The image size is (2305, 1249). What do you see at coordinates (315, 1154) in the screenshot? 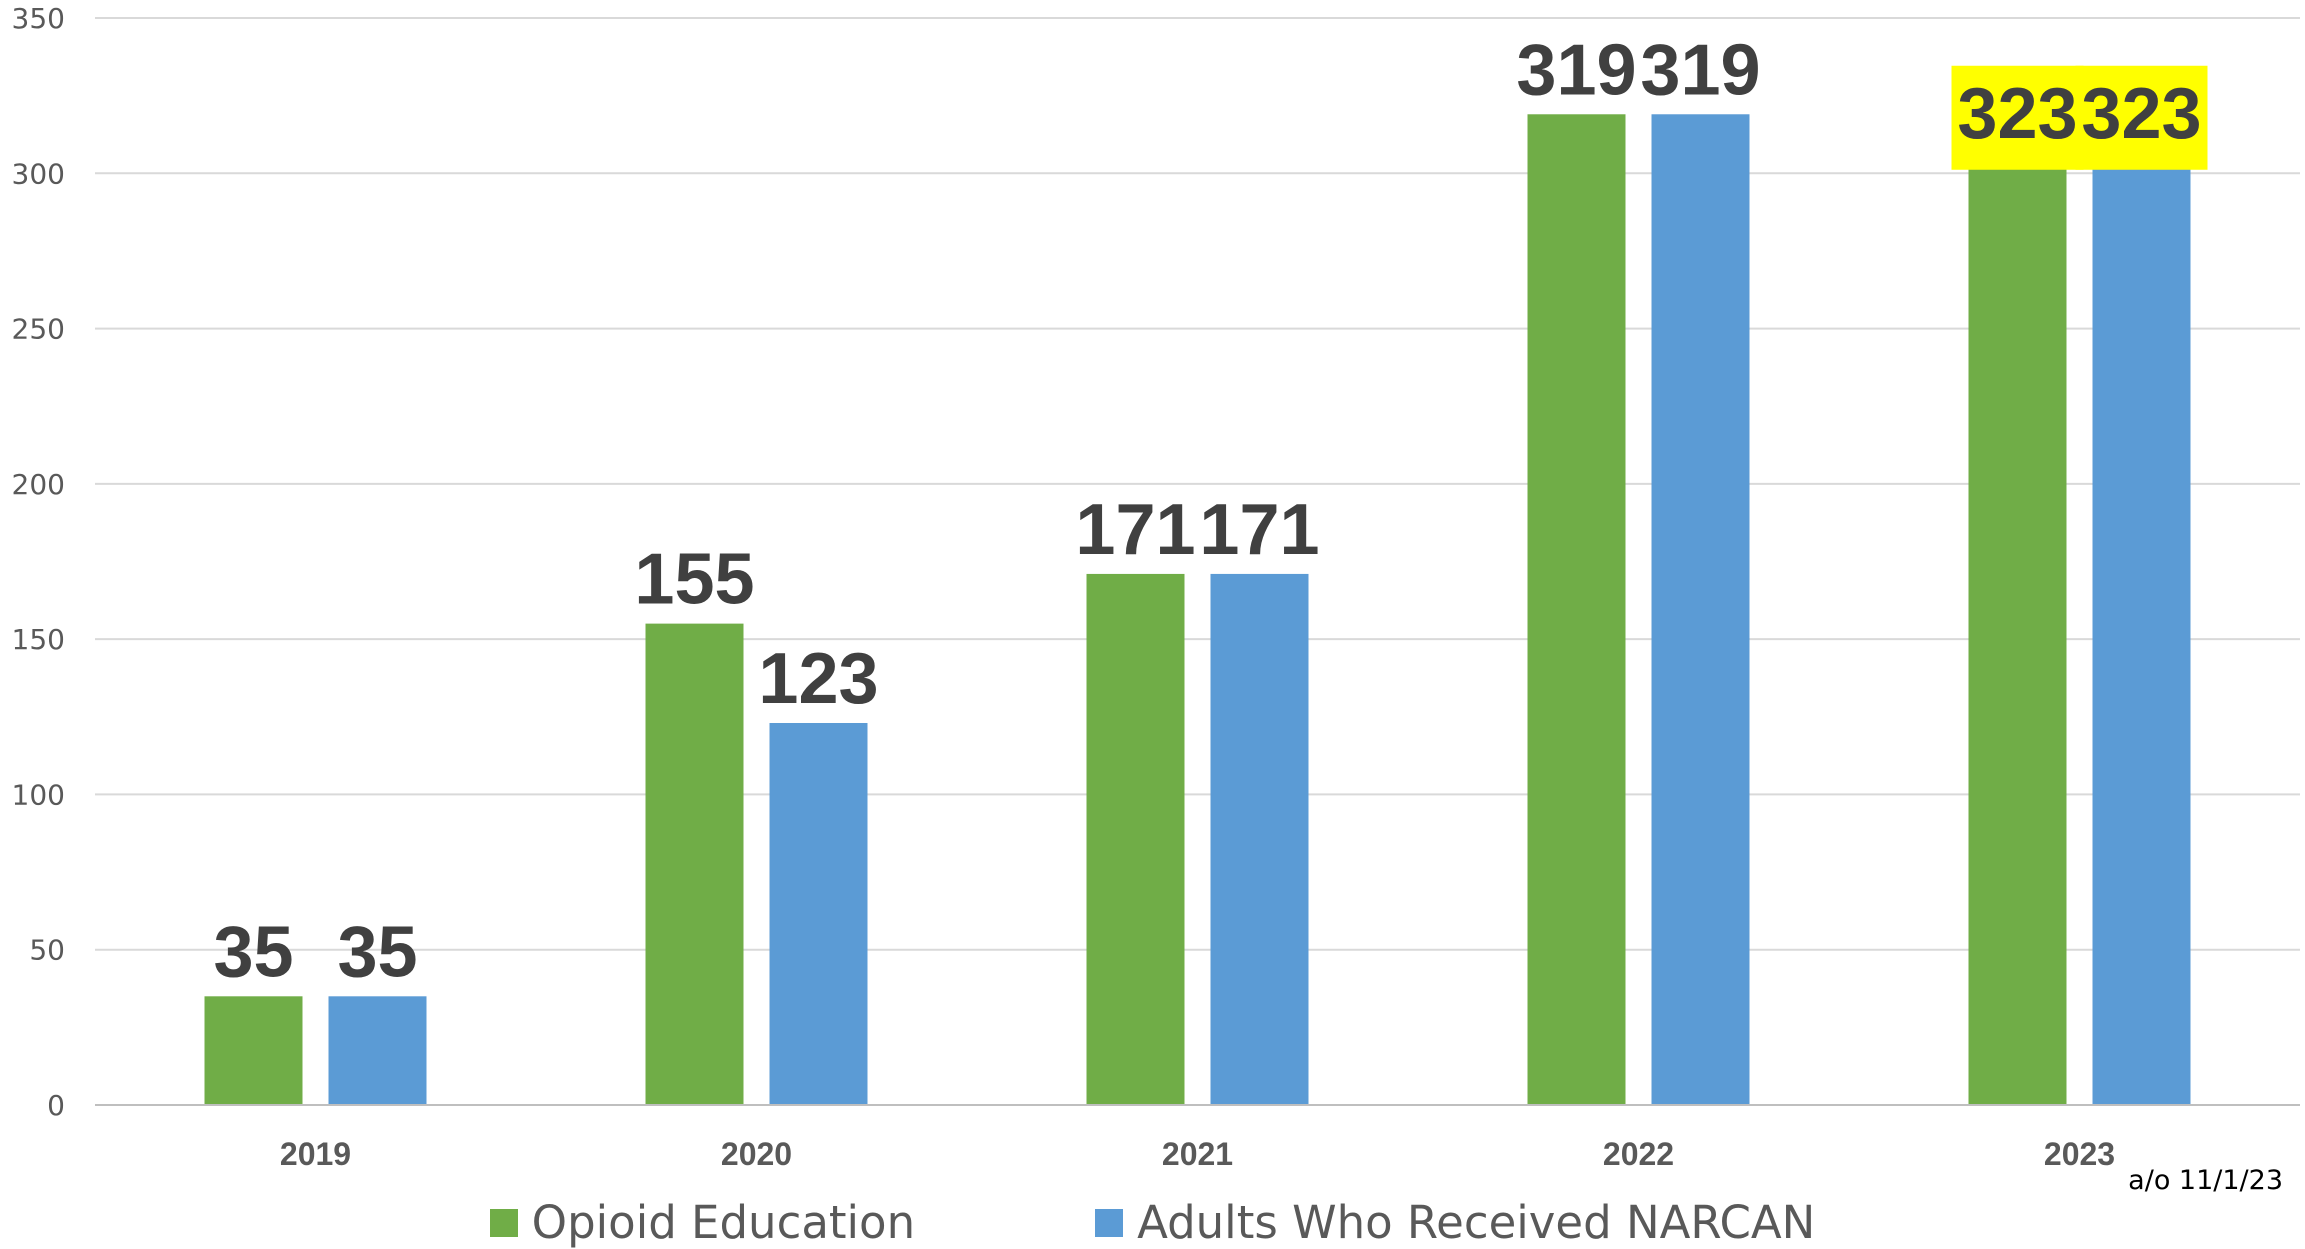
I see `x-tick-label: 2019` at bounding box center [315, 1154].